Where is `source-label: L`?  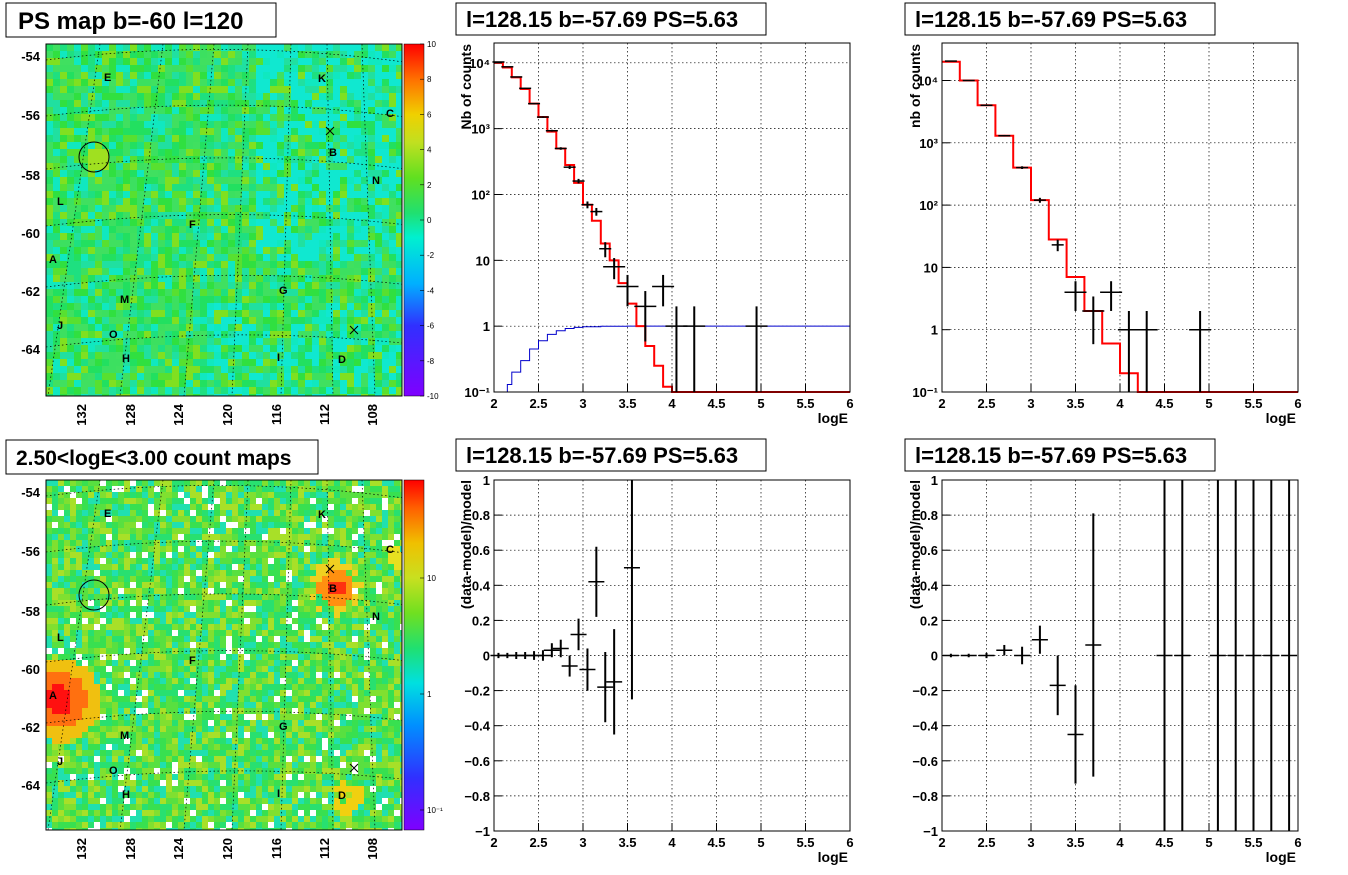
source-label: L is located at coordinates (60, 202).